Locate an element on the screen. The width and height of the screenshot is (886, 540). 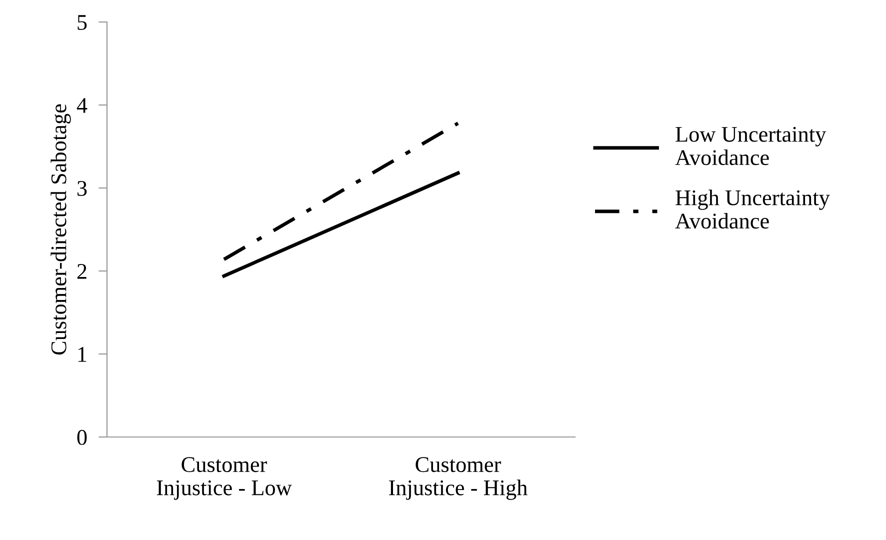
legend-label: High Uncertainty Avoidance is located at coordinates (752, 209).